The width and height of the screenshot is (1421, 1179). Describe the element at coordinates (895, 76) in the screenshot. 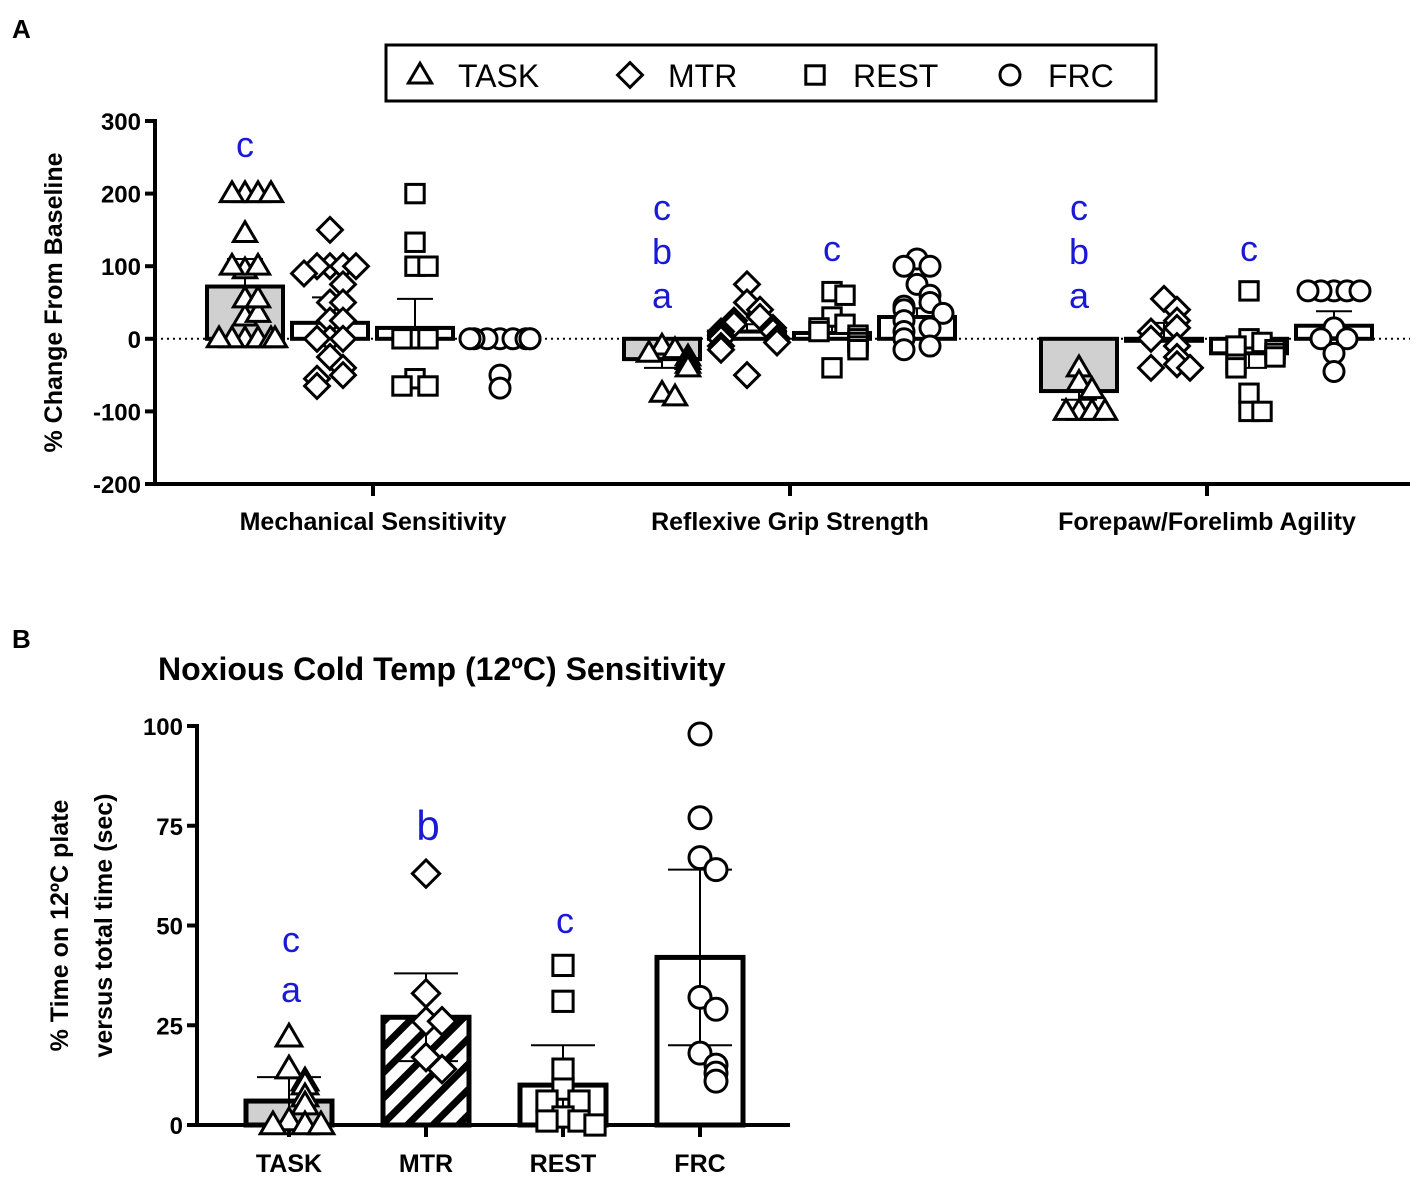

I see `legend-label: REST` at that location.